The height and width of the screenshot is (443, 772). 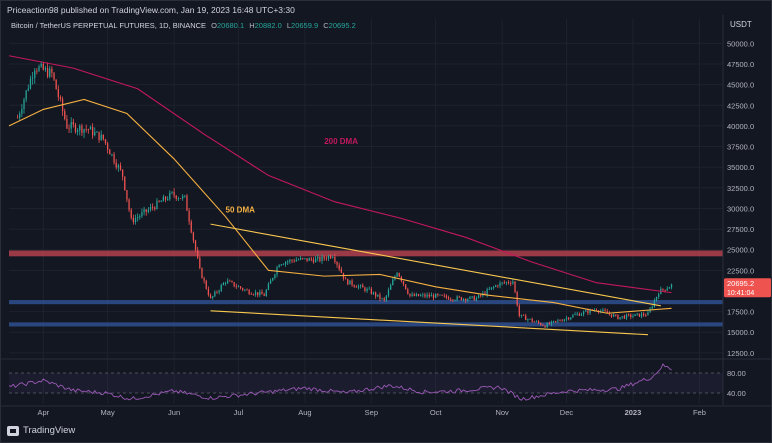 What do you see at coordinates (108, 412) in the screenshot?
I see `x-tick-label: May` at bounding box center [108, 412].